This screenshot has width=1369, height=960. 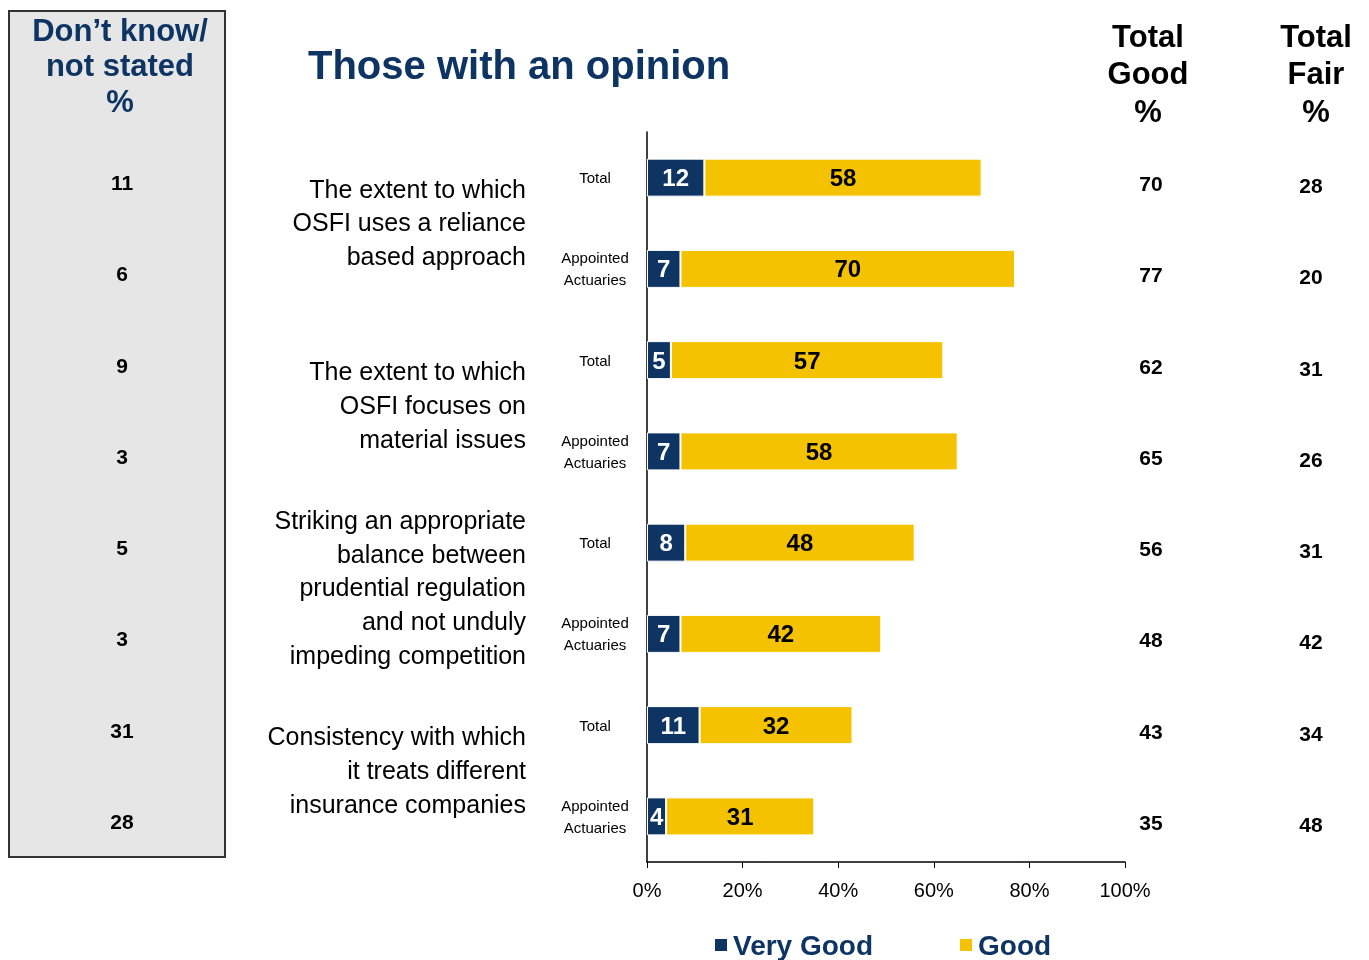 What do you see at coordinates (1151, 366) in the screenshot?
I see `text: 62` at bounding box center [1151, 366].